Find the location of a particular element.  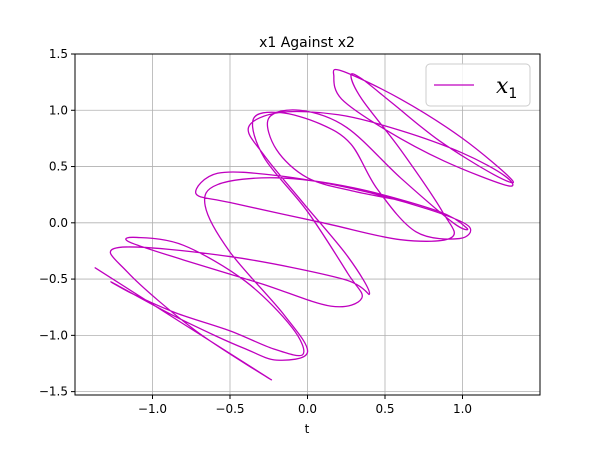

y-tick-label: 0.5 is located at coordinates (58, 167).